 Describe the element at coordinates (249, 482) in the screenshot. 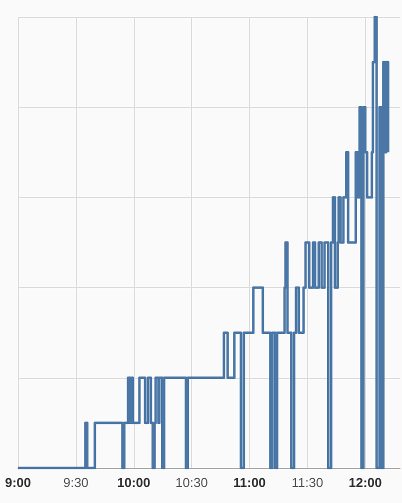

I see `x-tick-label: 11:00` at that location.